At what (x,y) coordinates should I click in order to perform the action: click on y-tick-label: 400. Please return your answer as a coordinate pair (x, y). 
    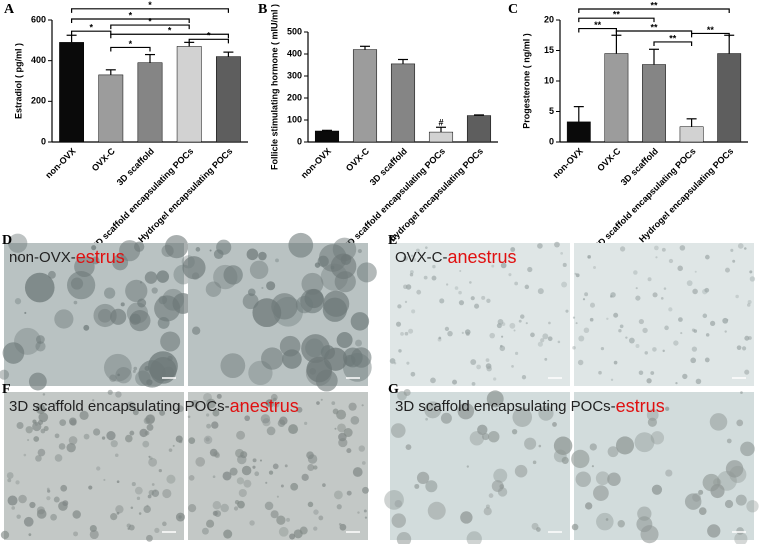
    Looking at the image, I should click on (294, 53).